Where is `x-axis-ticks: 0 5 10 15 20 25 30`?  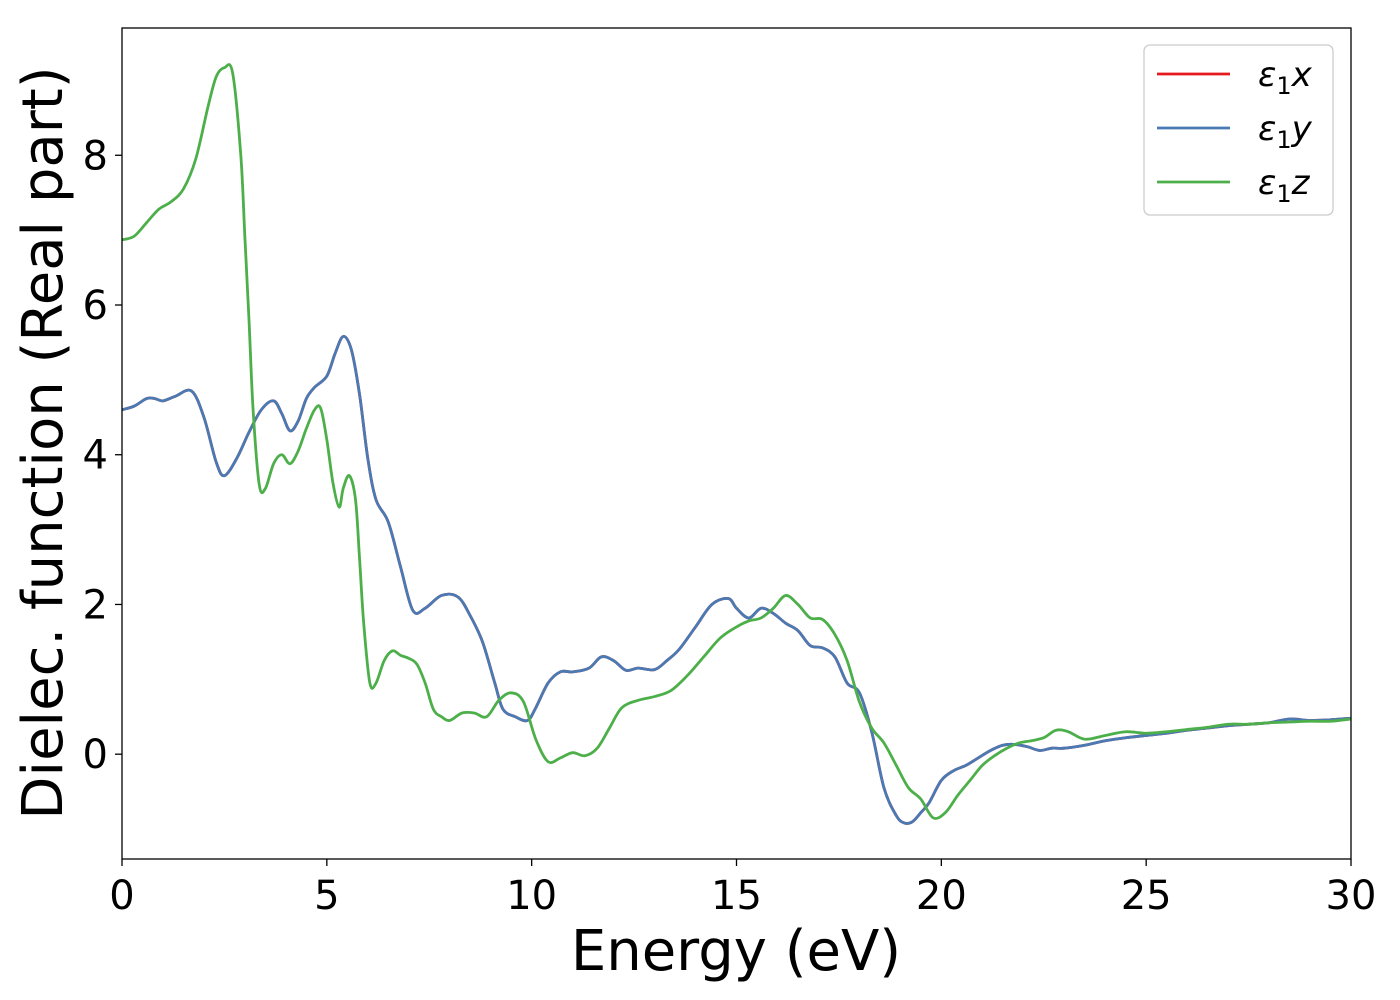 x-axis-ticks: 0 5 10 15 20 25 30 is located at coordinates (742, 889).